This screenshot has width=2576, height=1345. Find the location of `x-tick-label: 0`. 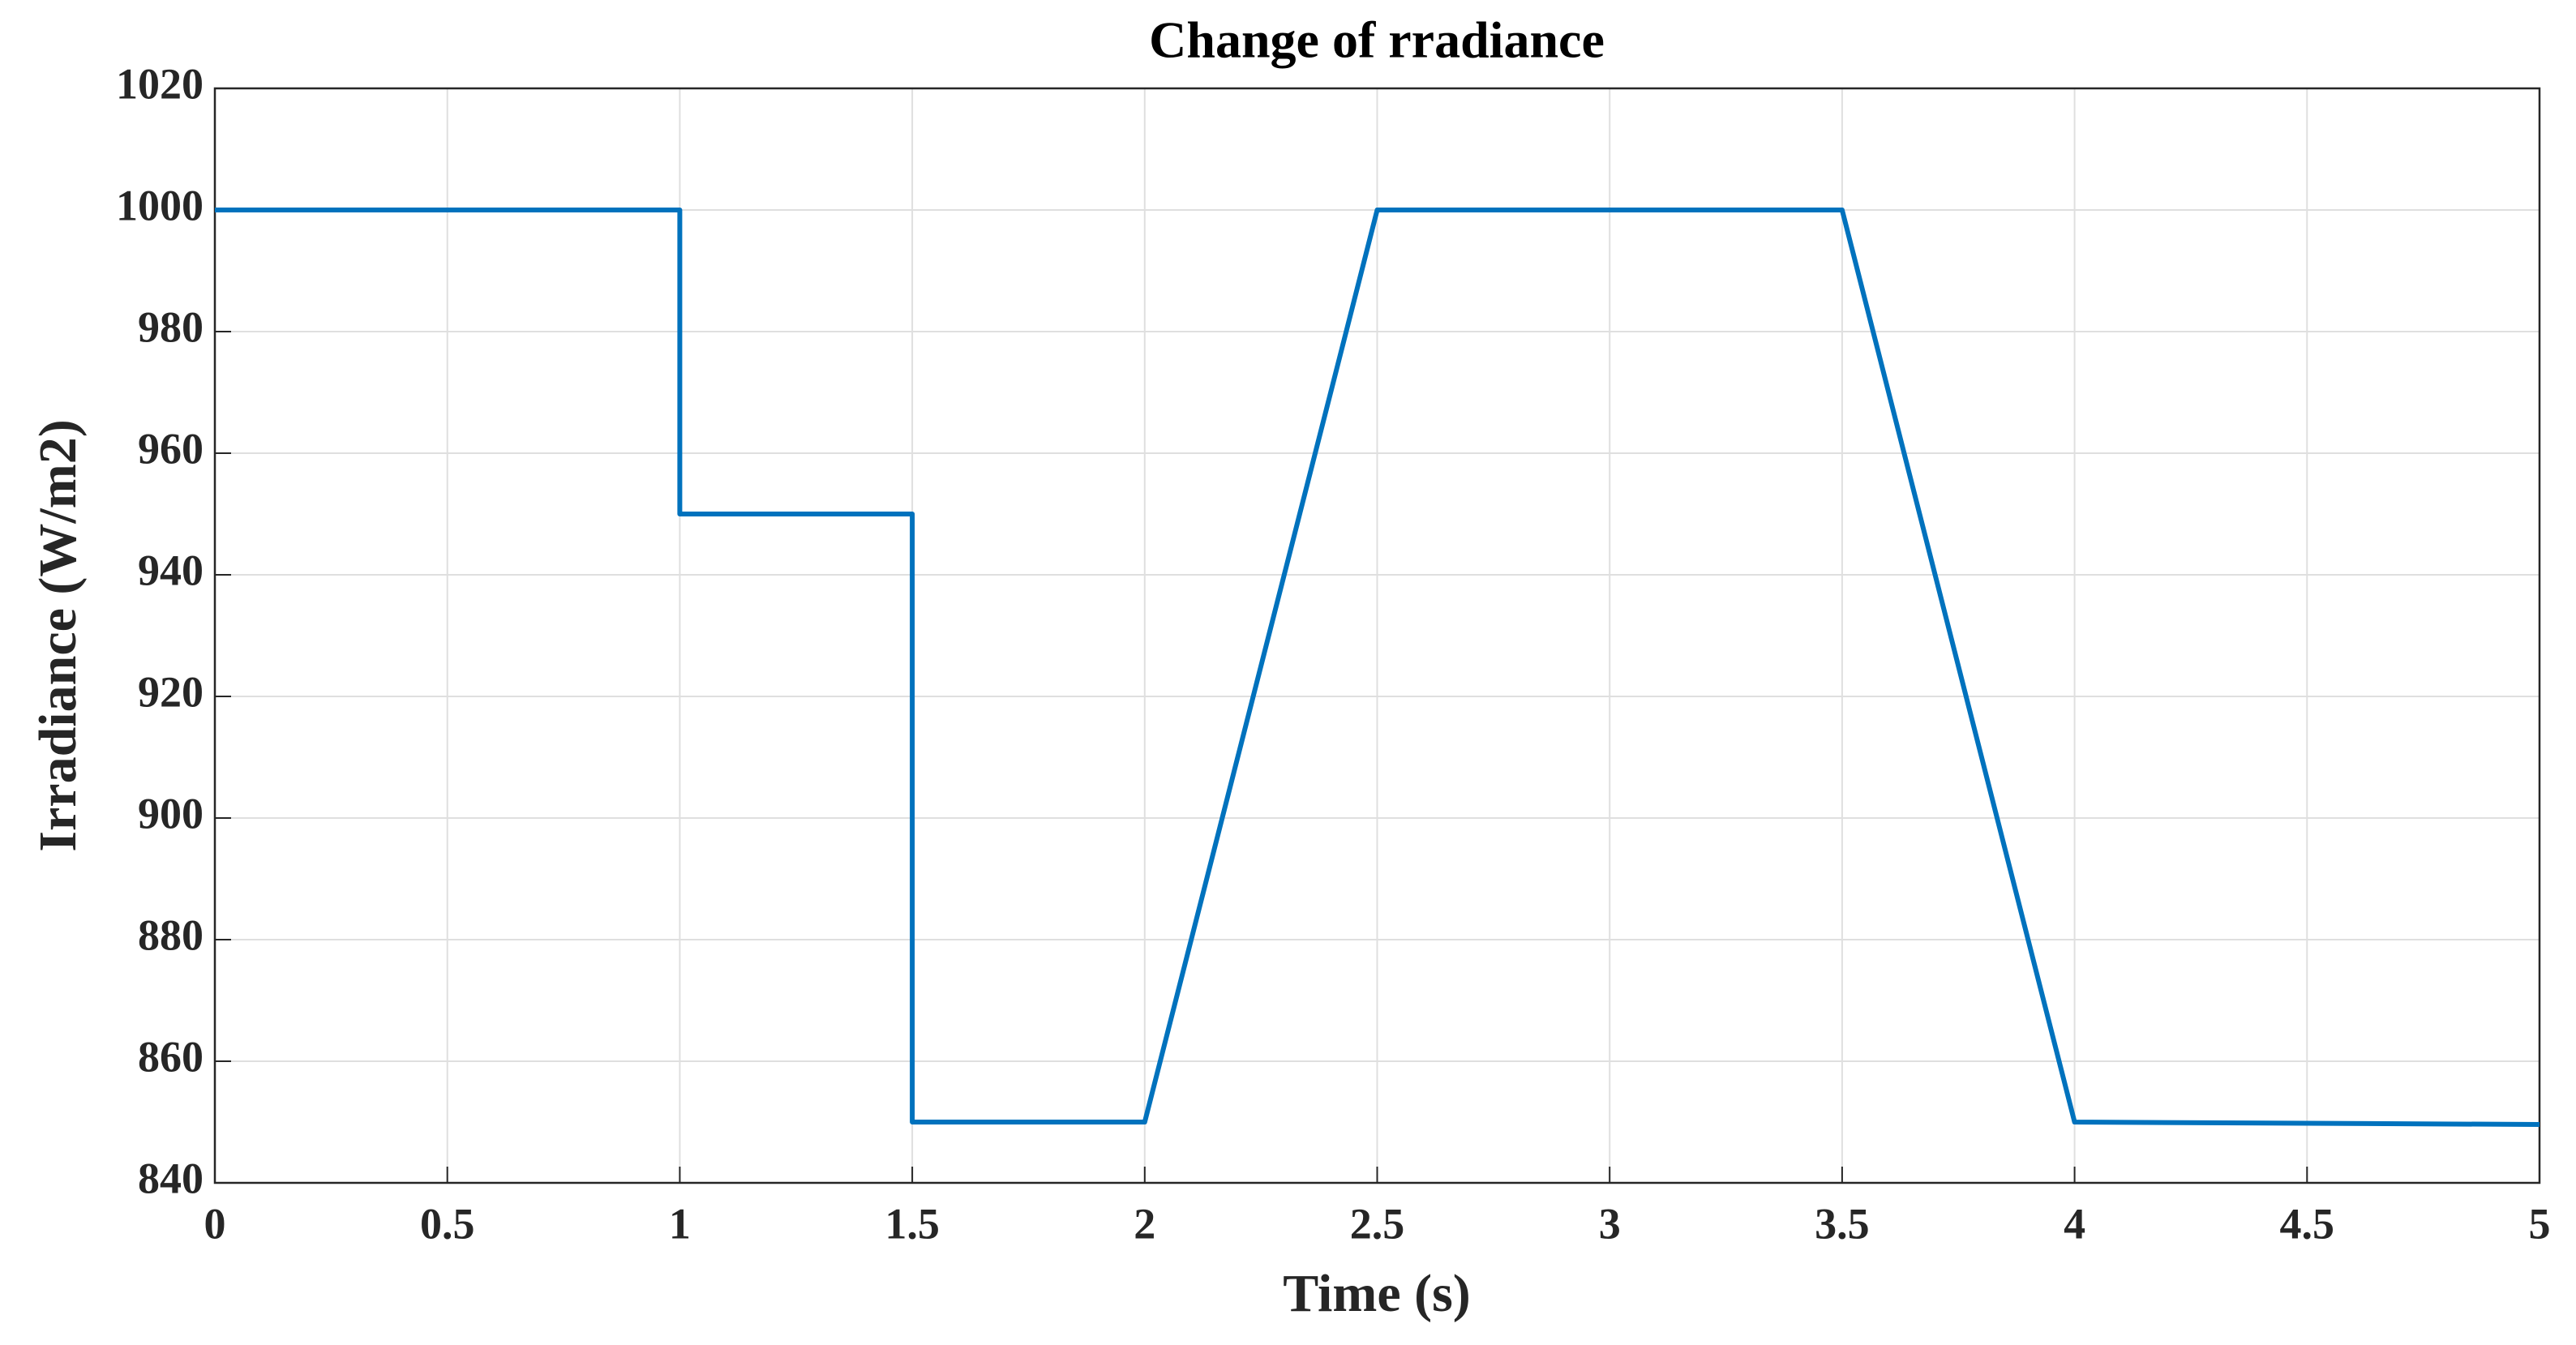

x-tick-label: 0 is located at coordinates (215, 1223).